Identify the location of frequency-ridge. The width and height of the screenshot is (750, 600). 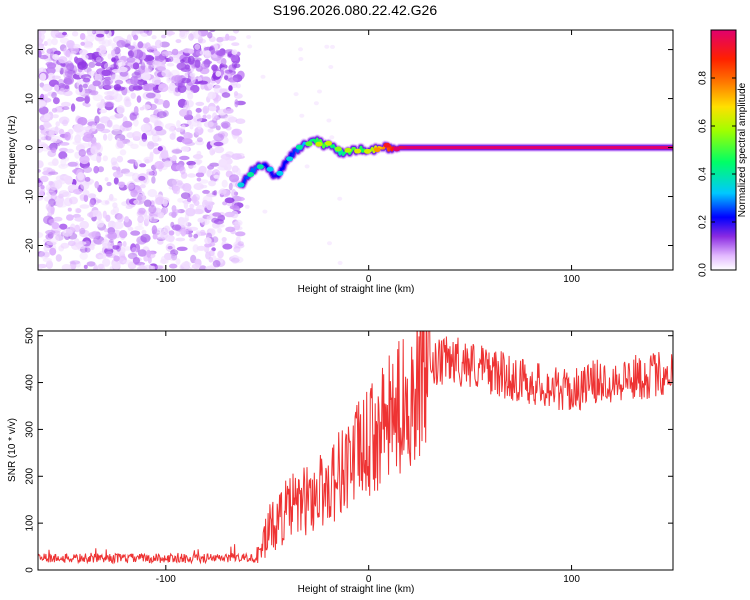
(454, 162).